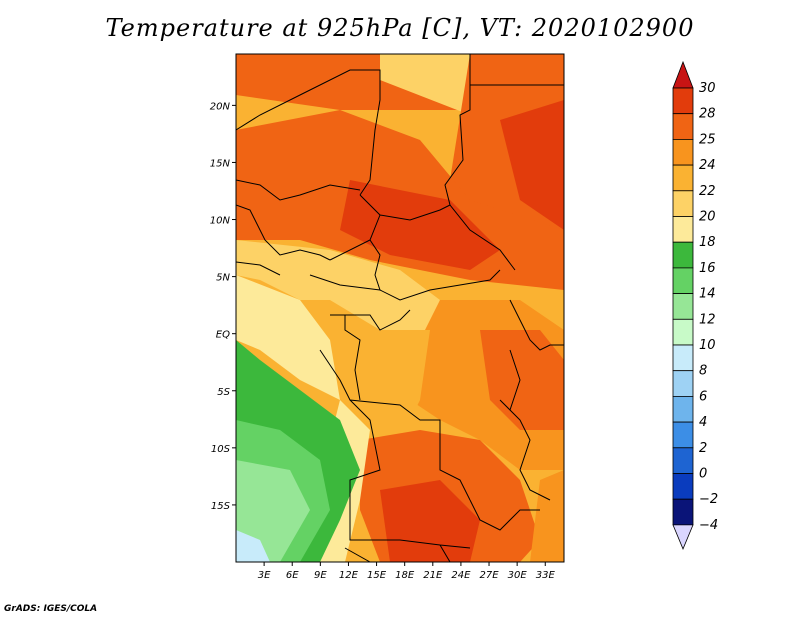 The image size is (800, 618). What do you see at coordinates (707, 88) in the screenshot?
I see `colorbar-label: 30` at bounding box center [707, 88].